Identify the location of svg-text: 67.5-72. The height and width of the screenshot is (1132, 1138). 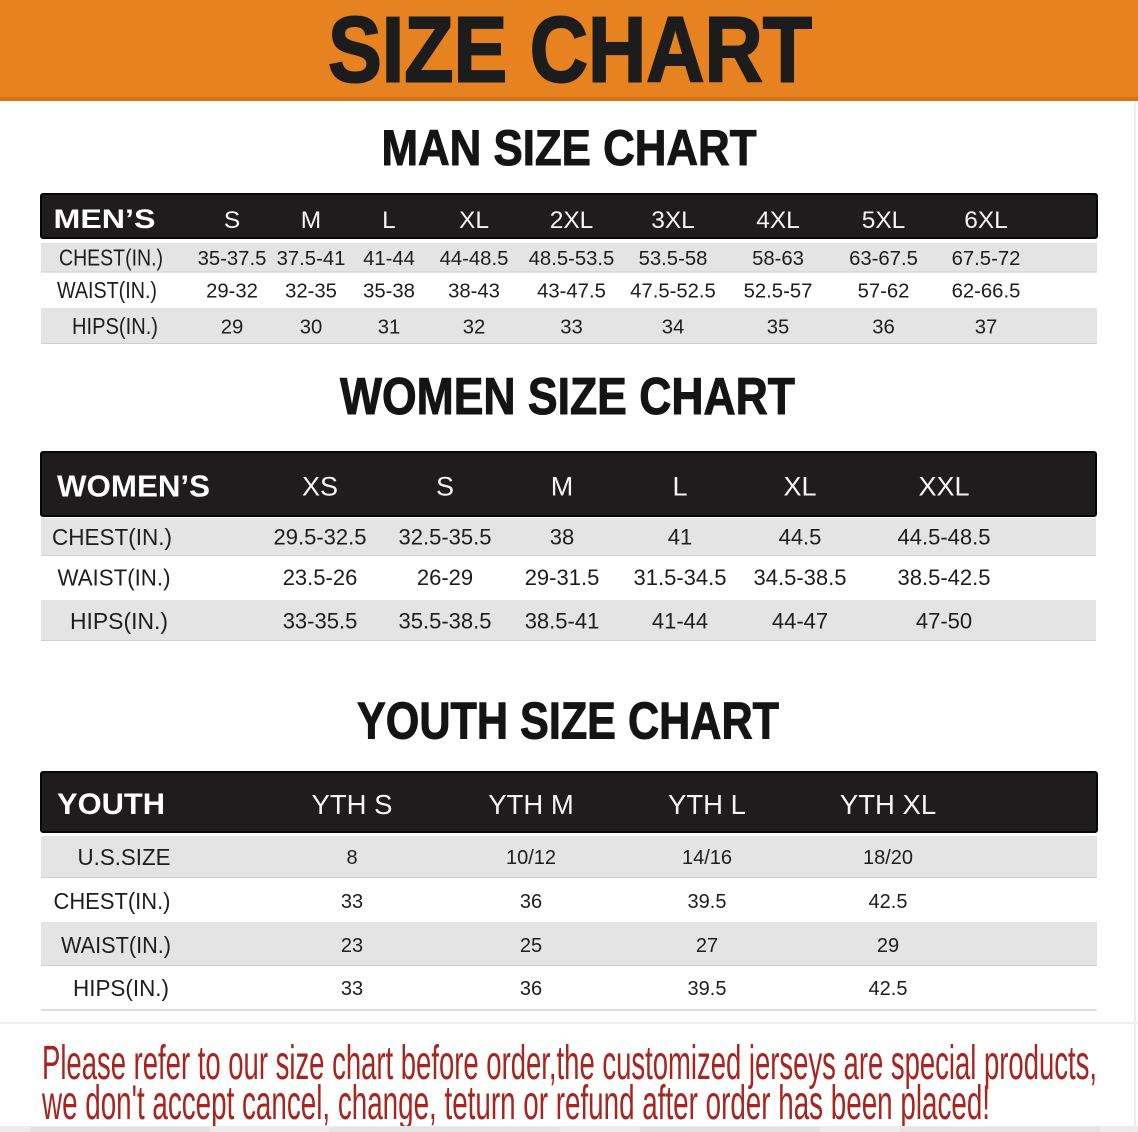
(986, 259).